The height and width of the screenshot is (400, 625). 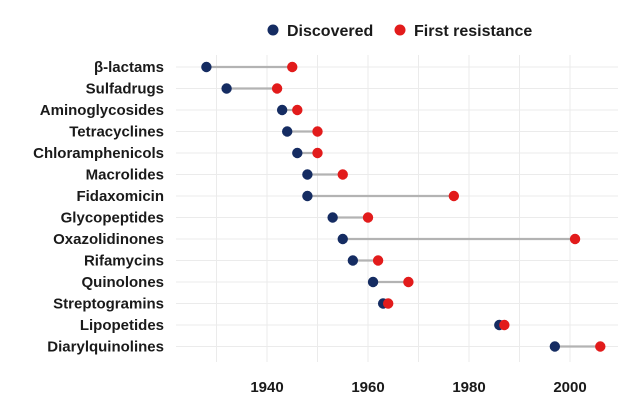 What do you see at coordinates (330, 31) in the screenshot?
I see `legend-label-discovered: Discovered` at bounding box center [330, 31].